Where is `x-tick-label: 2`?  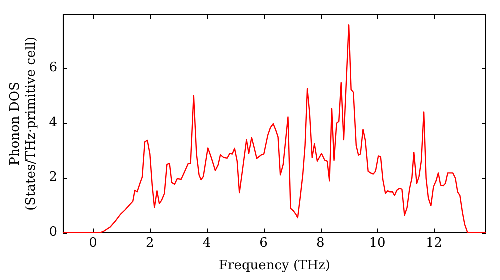
x-tick-label: 2 is located at coordinates (150, 243).